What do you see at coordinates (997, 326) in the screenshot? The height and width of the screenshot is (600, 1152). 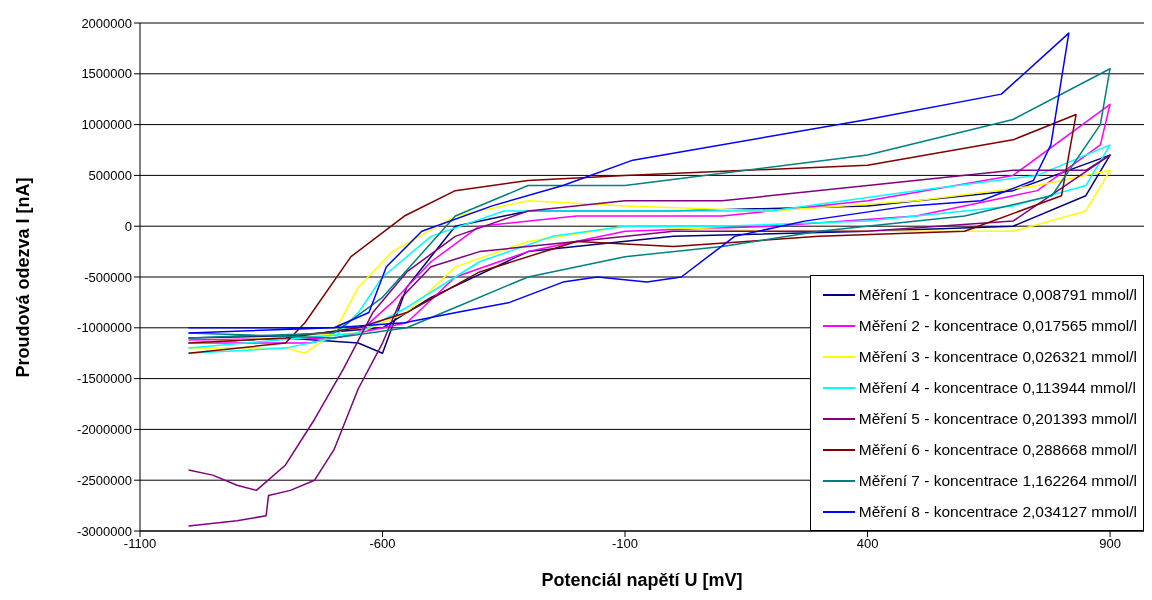 I see `legend-label: Měření 2 - koncentrace 0,017565 mmol/l` at bounding box center [997, 326].